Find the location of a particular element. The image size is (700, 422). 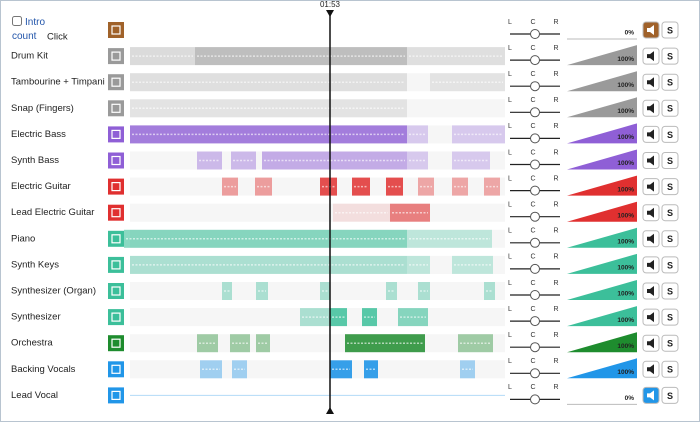

intro-count: Intro count is located at coordinates (34, 30).